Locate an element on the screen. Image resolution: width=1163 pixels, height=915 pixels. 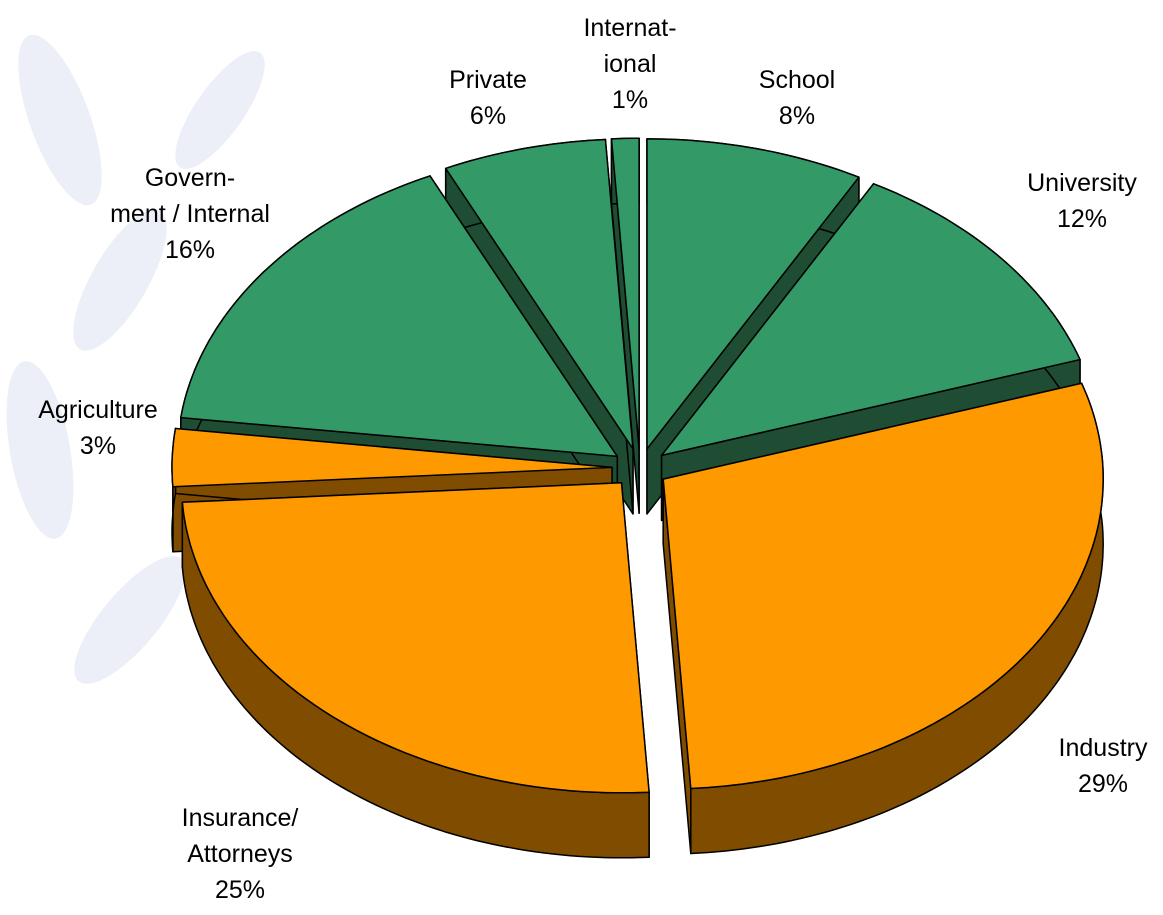
category-label: Internat- ional is located at coordinates (630, 46).